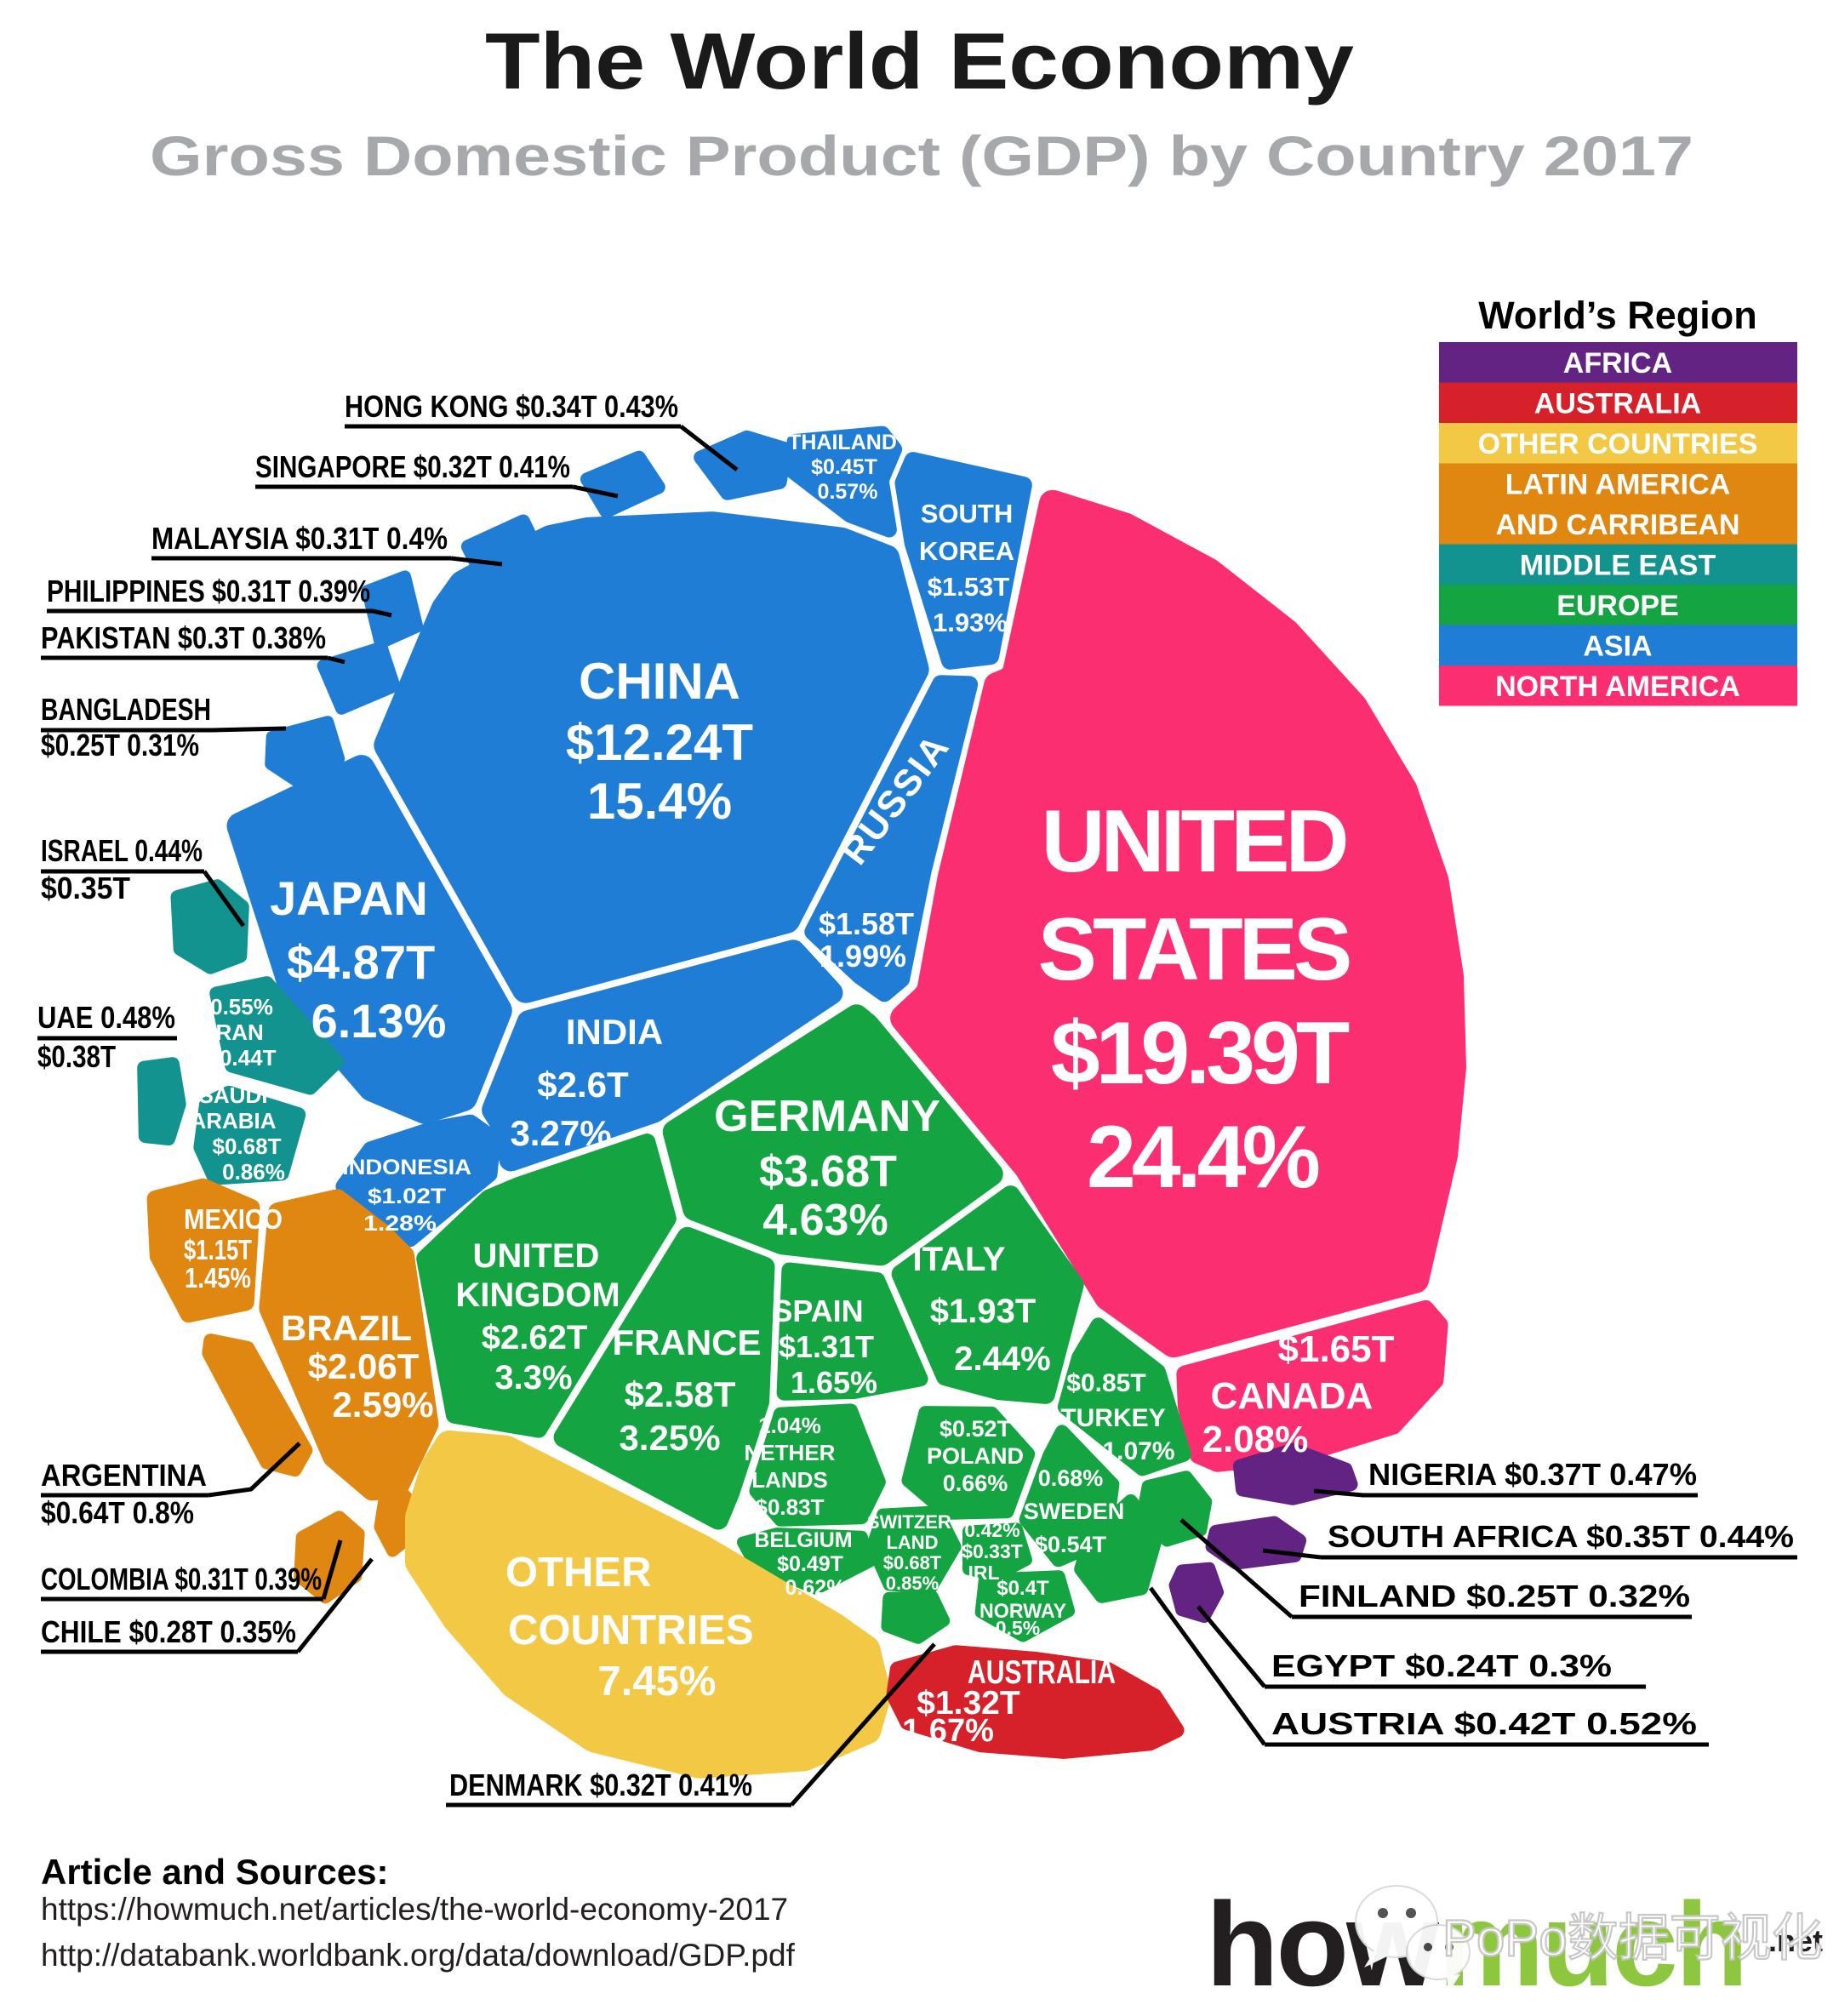  I want to click on svg-text: 6.13%, so click(379, 1021).